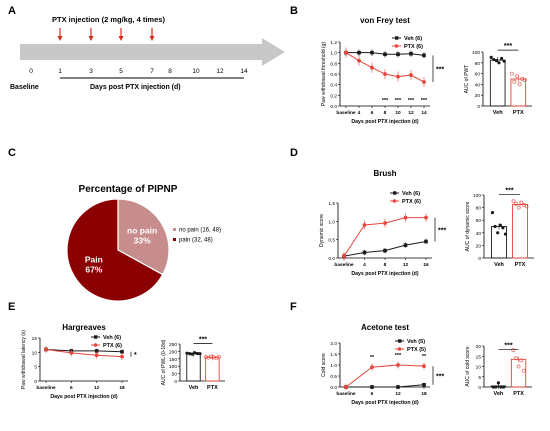  I want to click on baseline-label: Baseline, so click(24, 87).